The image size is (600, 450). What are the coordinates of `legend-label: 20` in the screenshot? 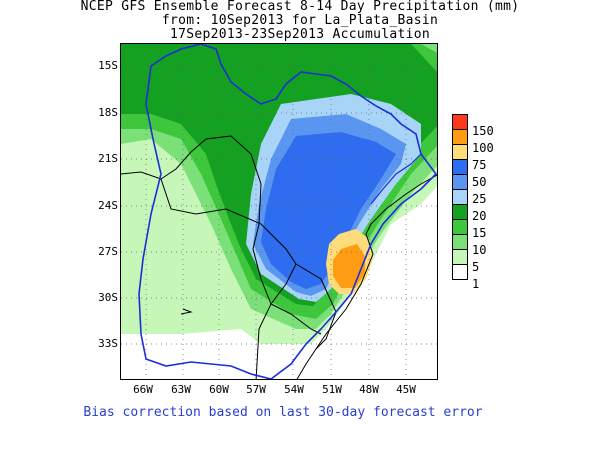 It's located at (479, 216).